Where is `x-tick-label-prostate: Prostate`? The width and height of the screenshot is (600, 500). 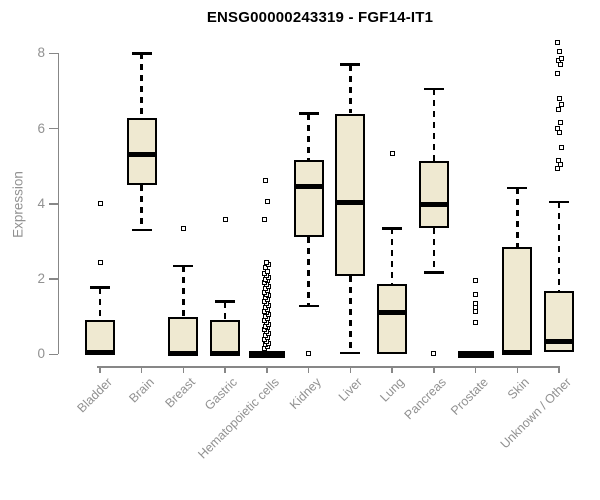
x-tick-label-prostate: Prostate is located at coordinates (469, 396).